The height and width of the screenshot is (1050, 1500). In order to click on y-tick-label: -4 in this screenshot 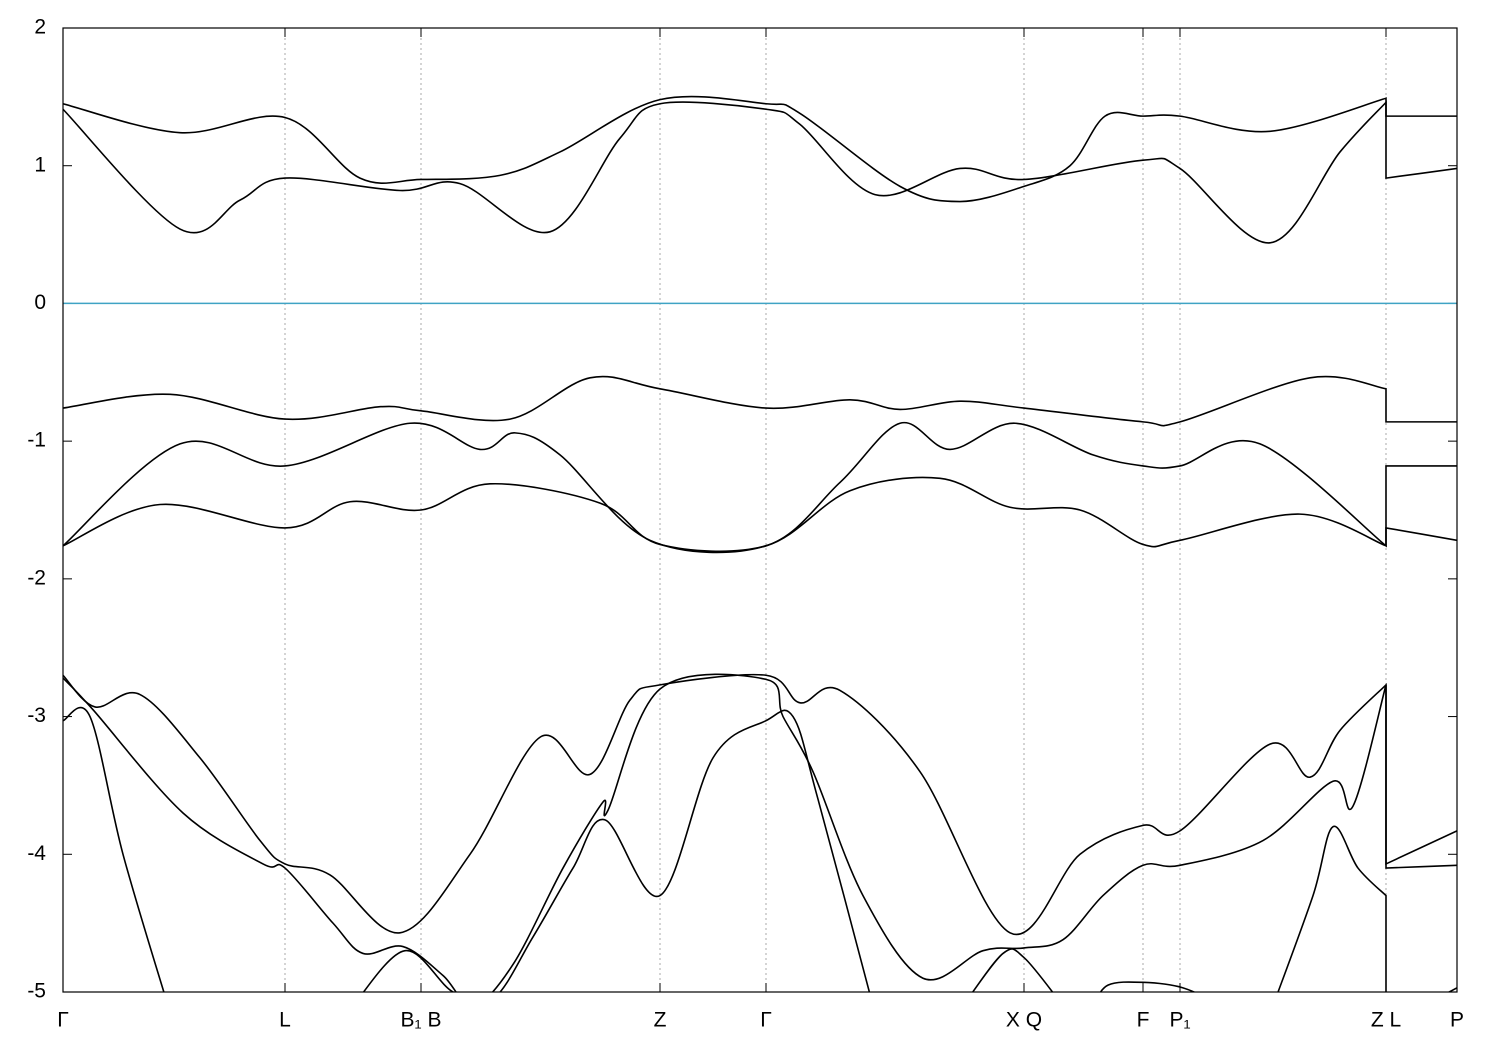, I will do `click(36, 853)`.